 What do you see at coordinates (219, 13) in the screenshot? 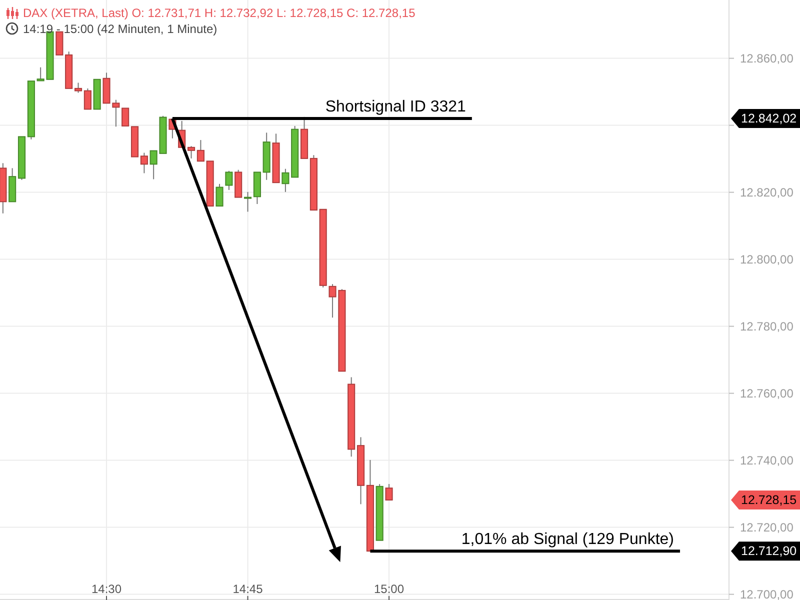
I see `text: DAX (XETRA, Last) O: 12.731,71 H: 12.732,92 L: 12.728,15 C: 12.728,15` at bounding box center [219, 13].